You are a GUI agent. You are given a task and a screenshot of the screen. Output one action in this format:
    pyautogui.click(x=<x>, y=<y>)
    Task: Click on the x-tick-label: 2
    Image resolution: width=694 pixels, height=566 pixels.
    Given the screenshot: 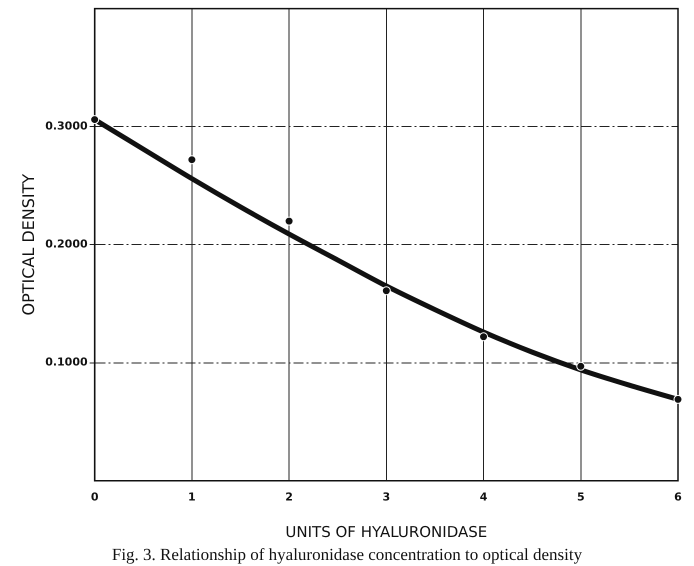 What is the action you would take?
    pyautogui.click(x=289, y=497)
    